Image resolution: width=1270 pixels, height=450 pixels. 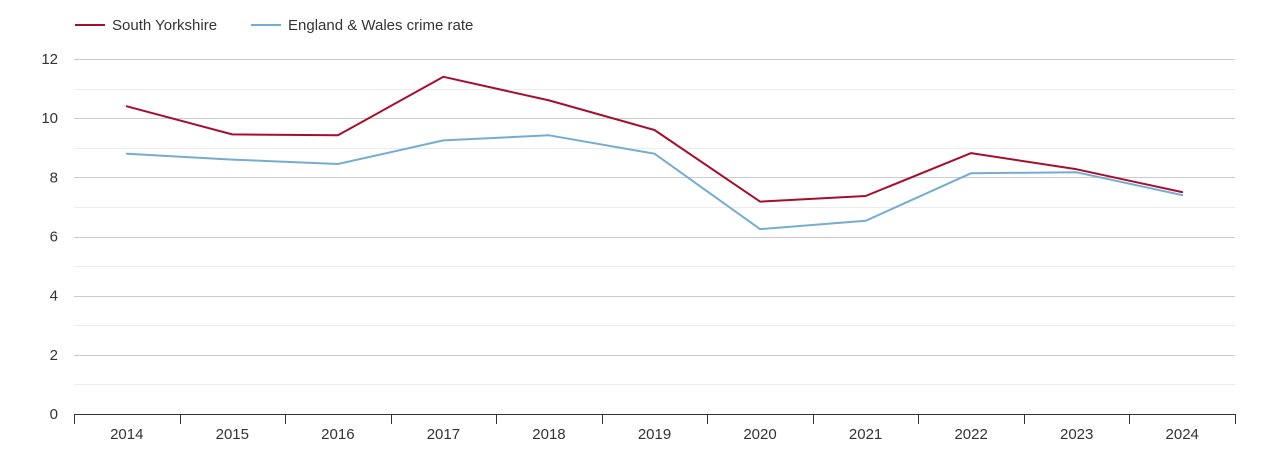 I want to click on x-tick-label: 2020, so click(x=759, y=434).